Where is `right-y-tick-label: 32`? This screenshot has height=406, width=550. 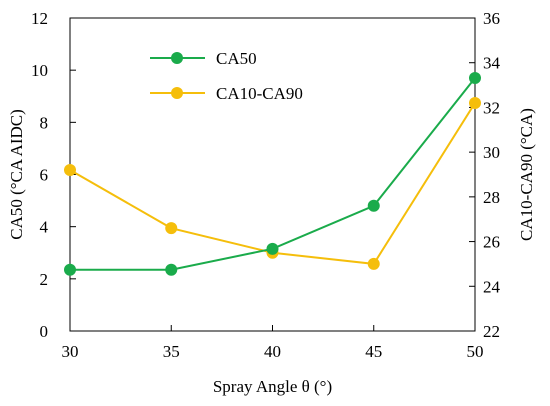 right-y-tick-label: 32 is located at coordinates (491, 107).